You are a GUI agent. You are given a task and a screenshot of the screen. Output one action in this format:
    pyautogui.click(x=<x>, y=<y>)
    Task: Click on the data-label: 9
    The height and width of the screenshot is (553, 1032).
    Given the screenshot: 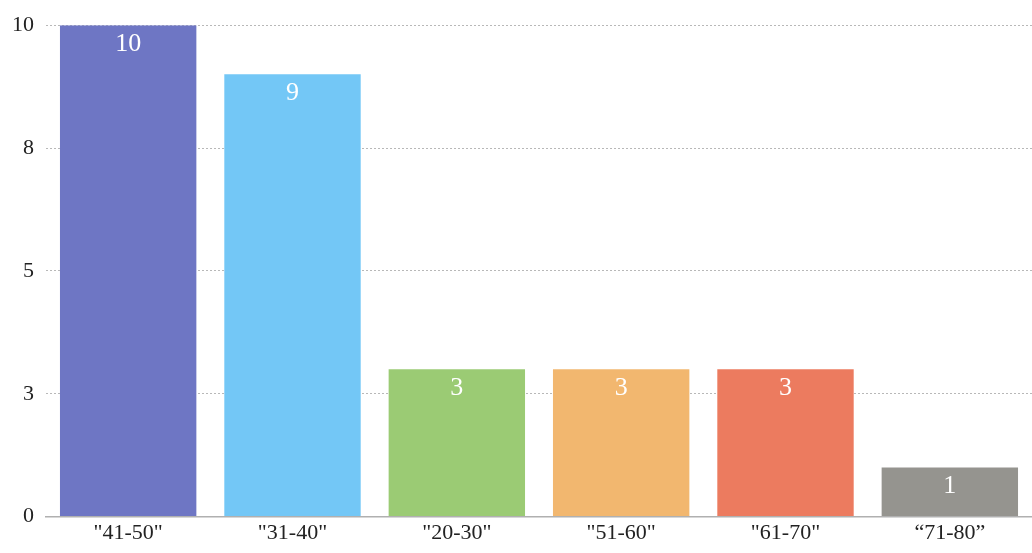 What is the action you would take?
    pyautogui.click(x=292, y=92)
    